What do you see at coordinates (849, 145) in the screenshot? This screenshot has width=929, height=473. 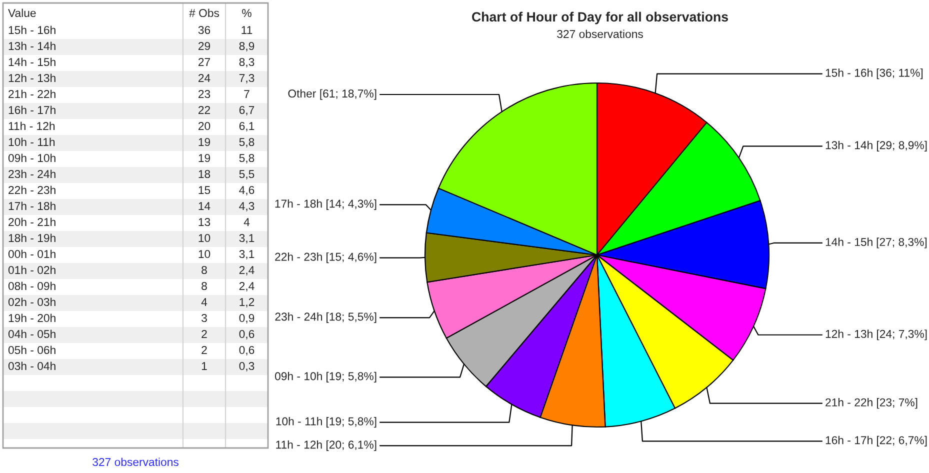 I see `slice-label: 13h - 14h` at bounding box center [849, 145].